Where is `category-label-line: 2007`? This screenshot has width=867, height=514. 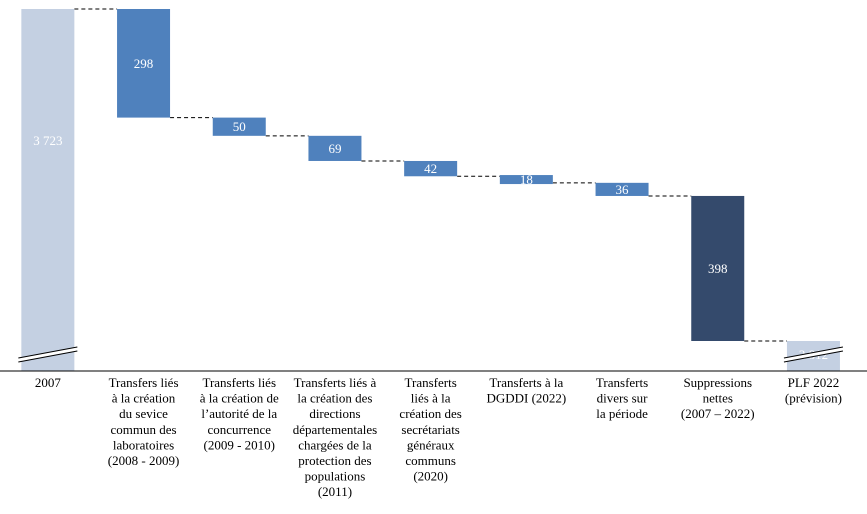 category-label-line: 2007 is located at coordinates (48, 382).